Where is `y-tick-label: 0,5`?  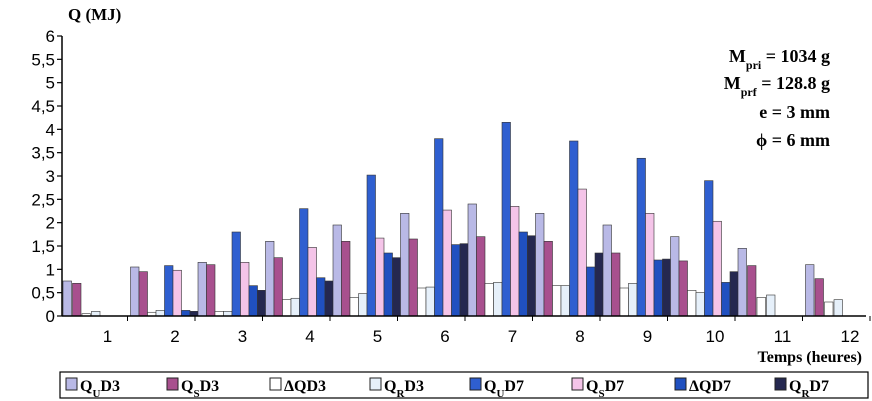
y-tick-label: 0,5 is located at coordinates (43, 293).